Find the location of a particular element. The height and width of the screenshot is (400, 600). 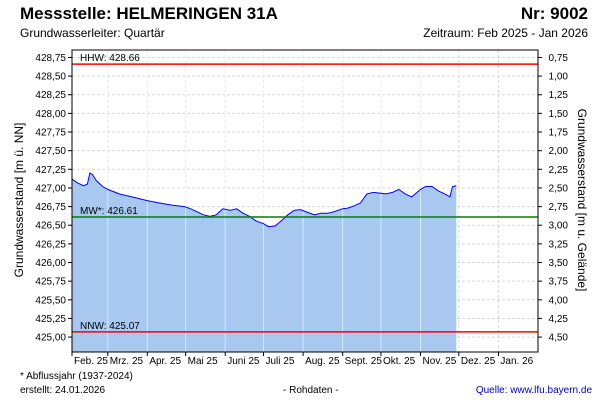

y-tick-label: 428,50 is located at coordinates (50, 77).